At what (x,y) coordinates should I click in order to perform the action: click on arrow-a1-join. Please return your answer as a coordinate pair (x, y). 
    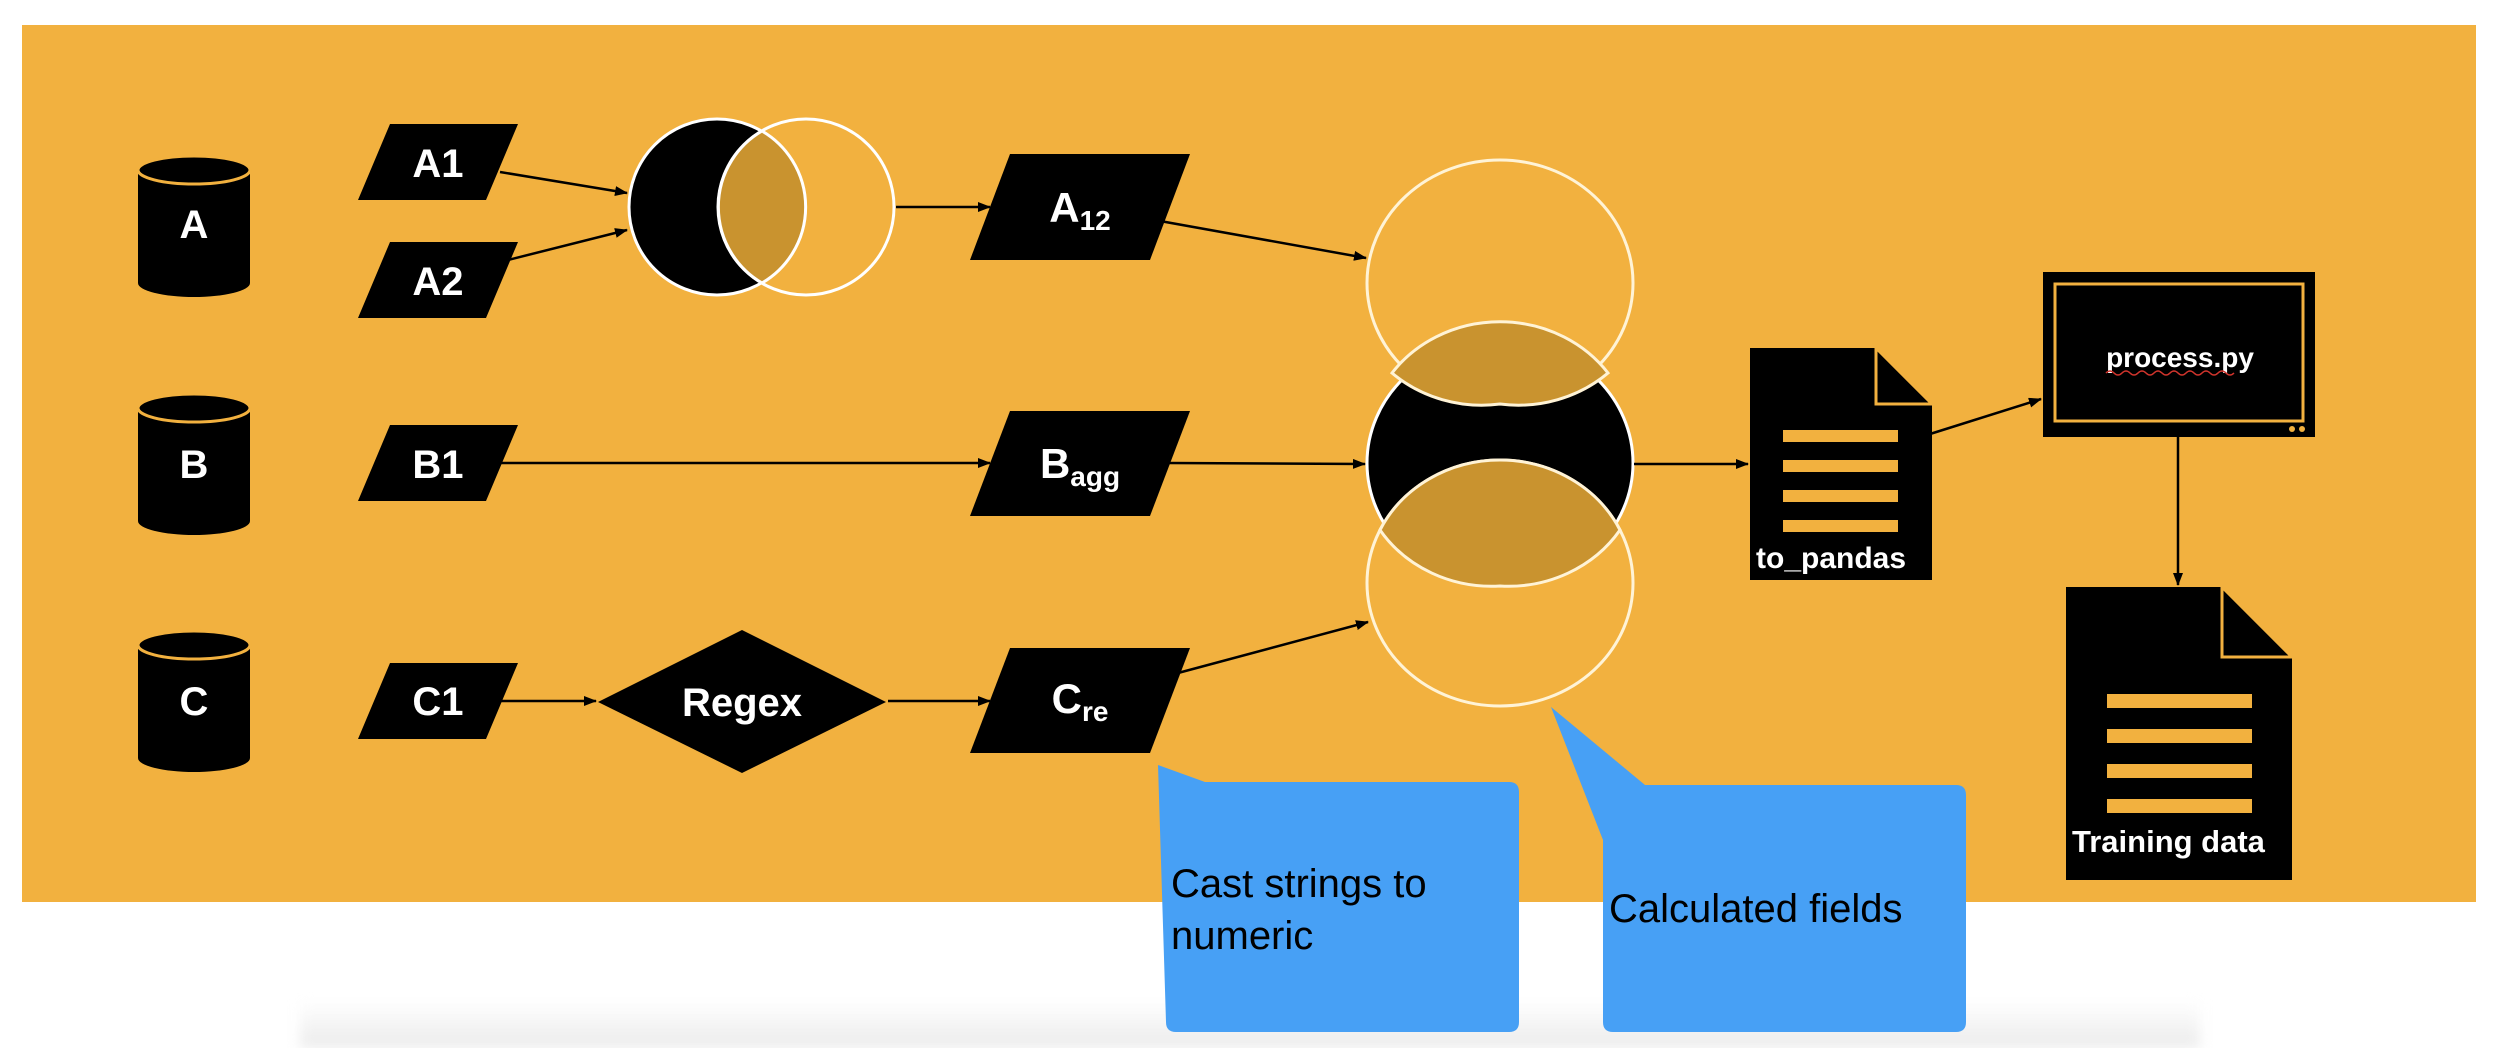
    Looking at the image, I should click on (563, 183).